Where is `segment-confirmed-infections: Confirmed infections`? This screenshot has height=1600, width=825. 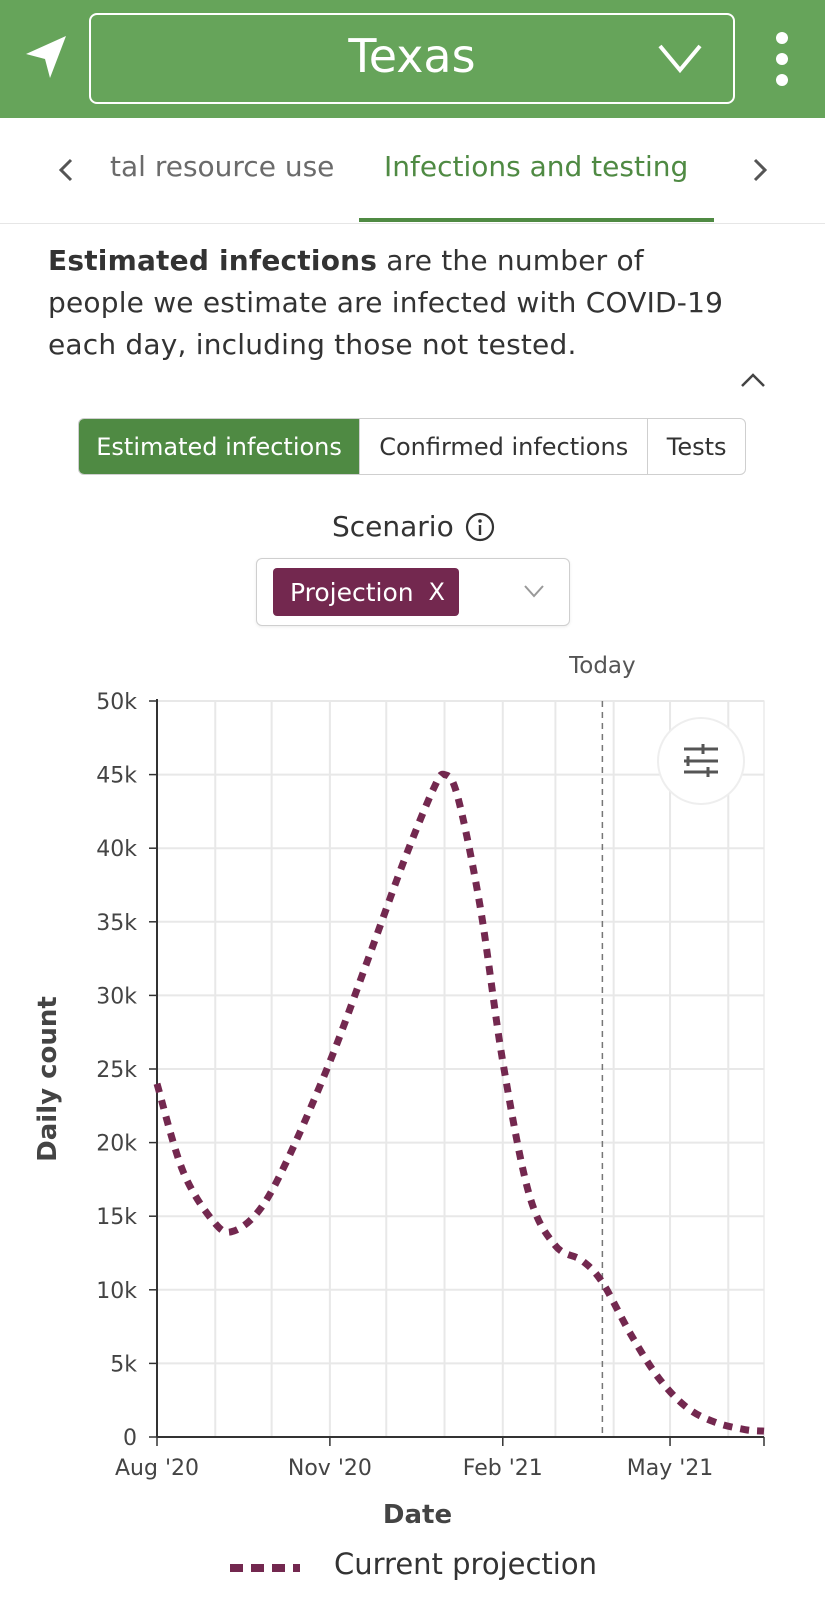 segment-confirmed-infections: Confirmed infections is located at coordinates (504, 446).